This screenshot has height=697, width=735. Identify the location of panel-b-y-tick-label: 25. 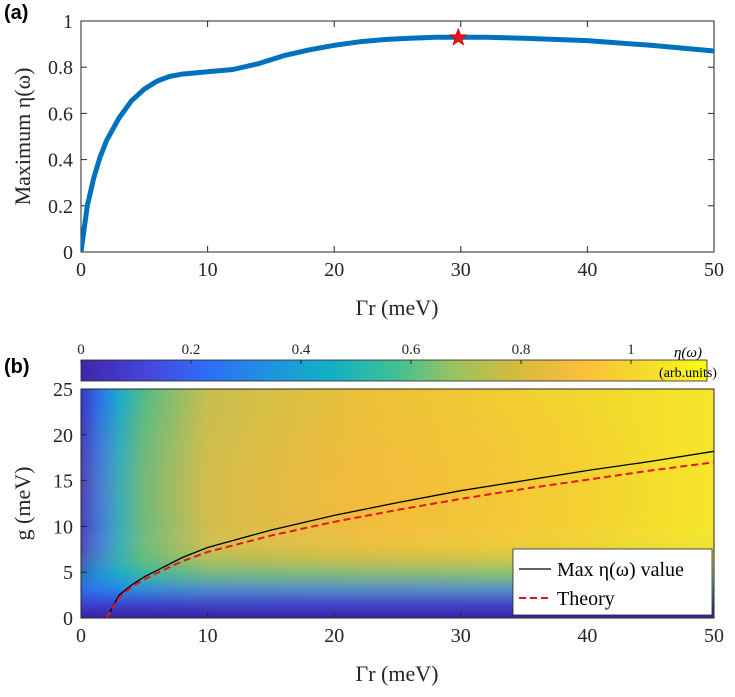
(63, 390).